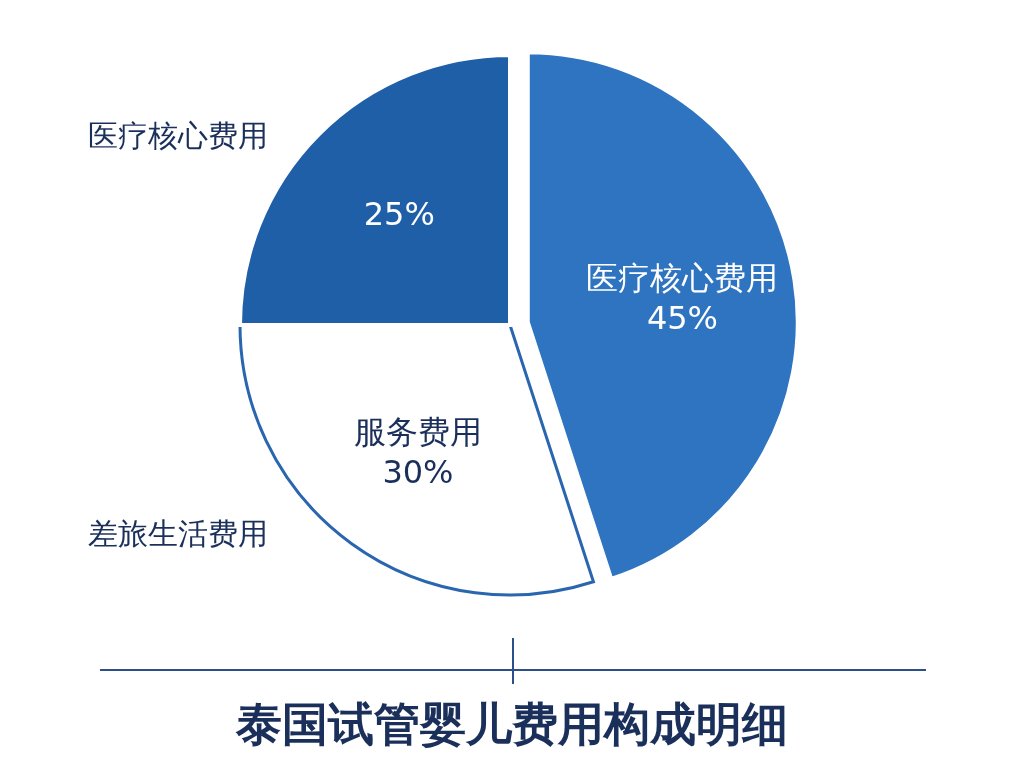  What do you see at coordinates (178, 534) in the screenshot?
I see `text: 差旅生活费用` at bounding box center [178, 534].